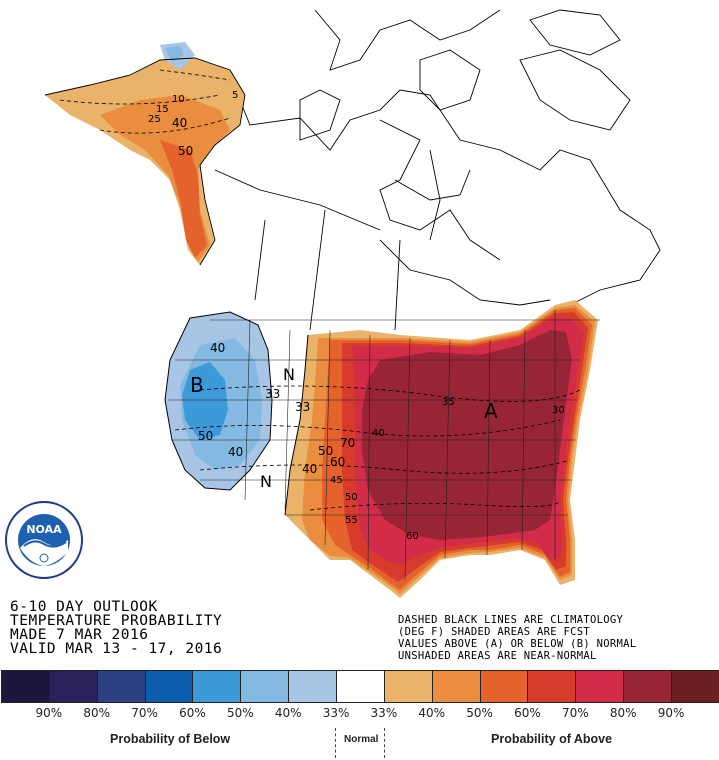 This screenshot has width=719, height=760. What do you see at coordinates (44, 529) in the screenshot?
I see `logo-text: NOAA` at bounding box center [44, 529].